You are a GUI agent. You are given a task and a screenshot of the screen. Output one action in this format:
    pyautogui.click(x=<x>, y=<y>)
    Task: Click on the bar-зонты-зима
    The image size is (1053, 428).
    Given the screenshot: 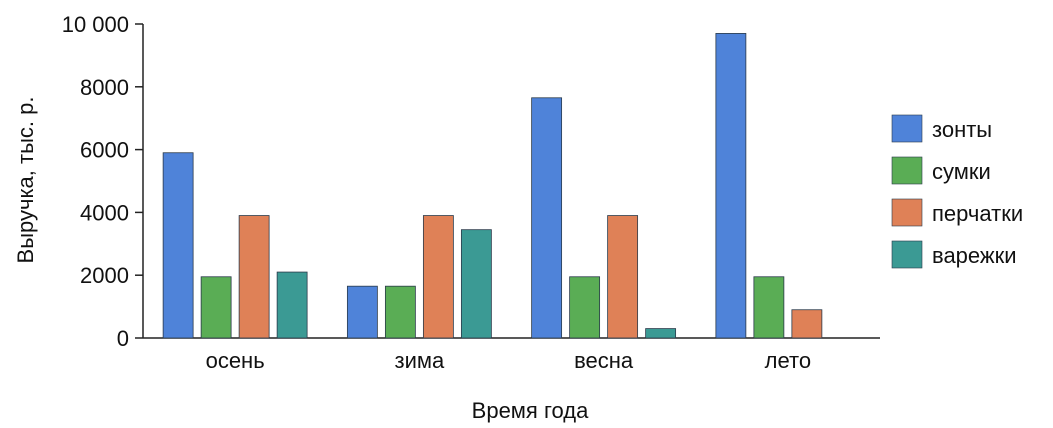 What is the action you would take?
    pyautogui.click(x=362, y=312)
    